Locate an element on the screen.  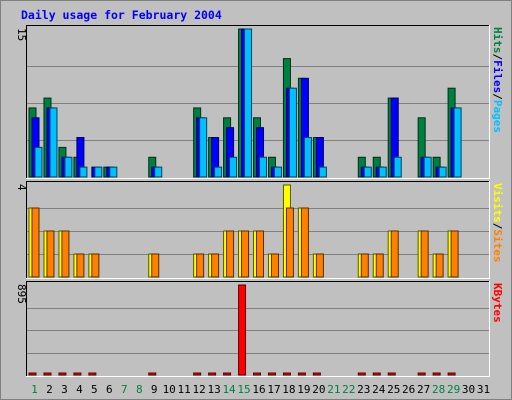
x-tick-label: 25 is located at coordinates (393, 389).